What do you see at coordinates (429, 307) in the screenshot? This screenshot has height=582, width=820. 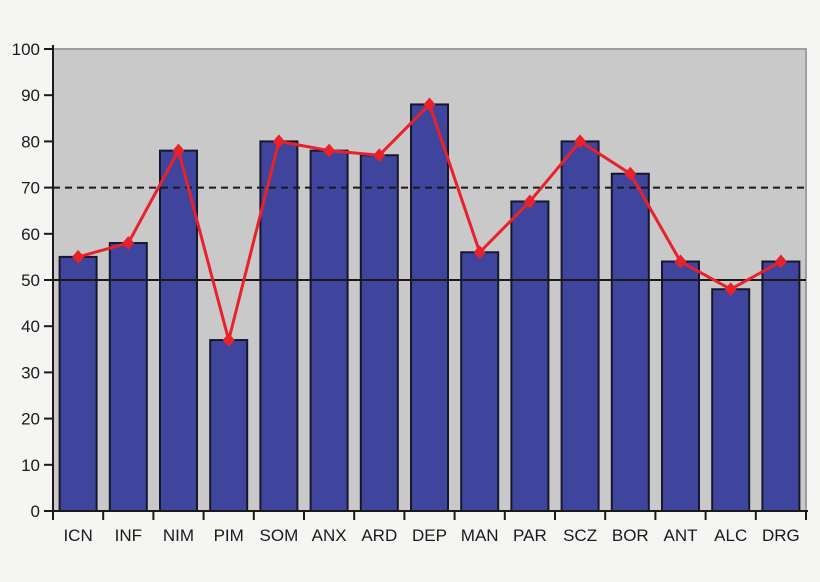 I see `bar-DEP` at bounding box center [429, 307].